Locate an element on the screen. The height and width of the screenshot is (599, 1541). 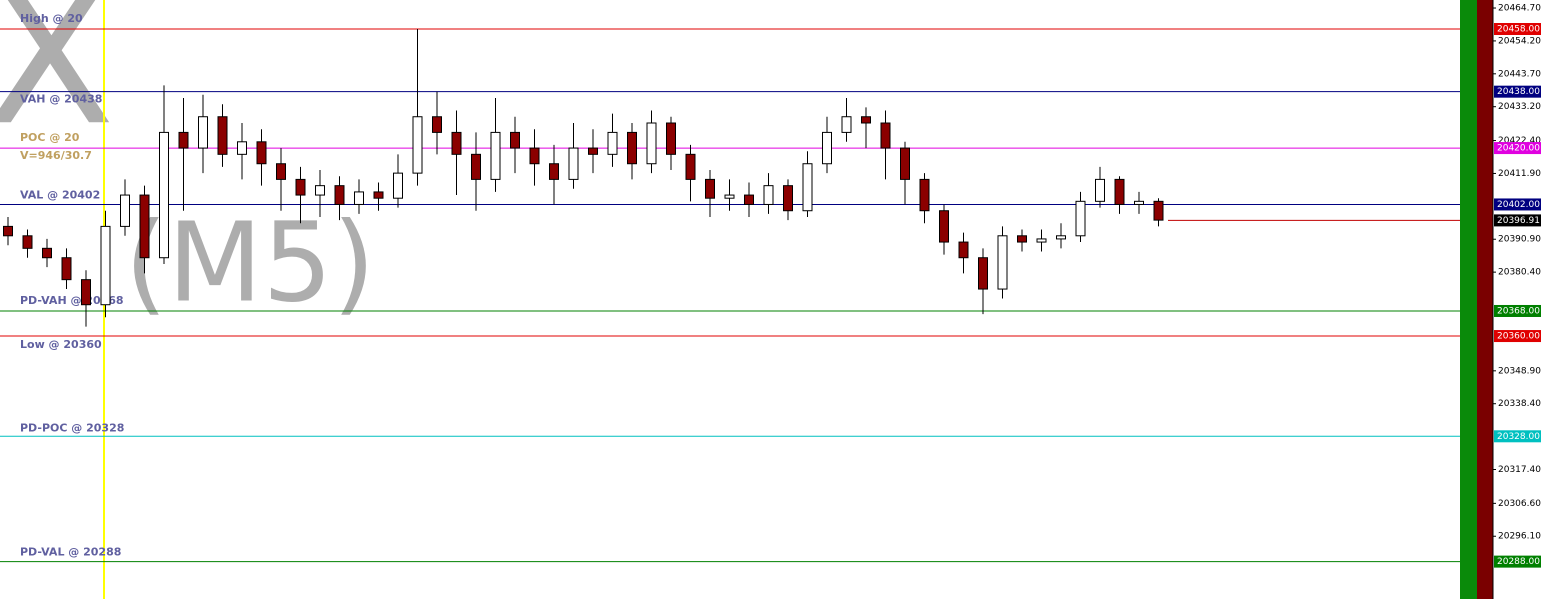
level-text: PD-VAL @ 20288 is located at coordinates (70, 552).